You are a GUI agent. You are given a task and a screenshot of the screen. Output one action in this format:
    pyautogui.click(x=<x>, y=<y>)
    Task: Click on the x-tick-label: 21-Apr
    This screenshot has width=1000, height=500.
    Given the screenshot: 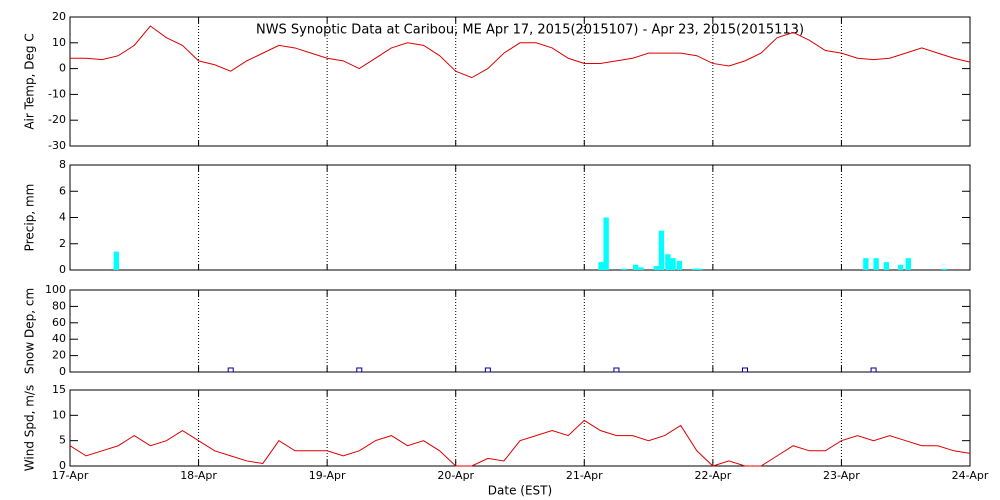 What is the action you would take?
    pyautogui.click(x=584, y=475)
    